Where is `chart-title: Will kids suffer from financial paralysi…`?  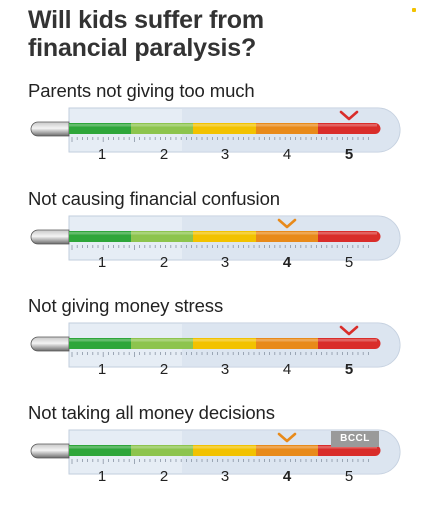
chart-title: Will kids suffer from financial paralysi… is located at coordinates (218, 34).